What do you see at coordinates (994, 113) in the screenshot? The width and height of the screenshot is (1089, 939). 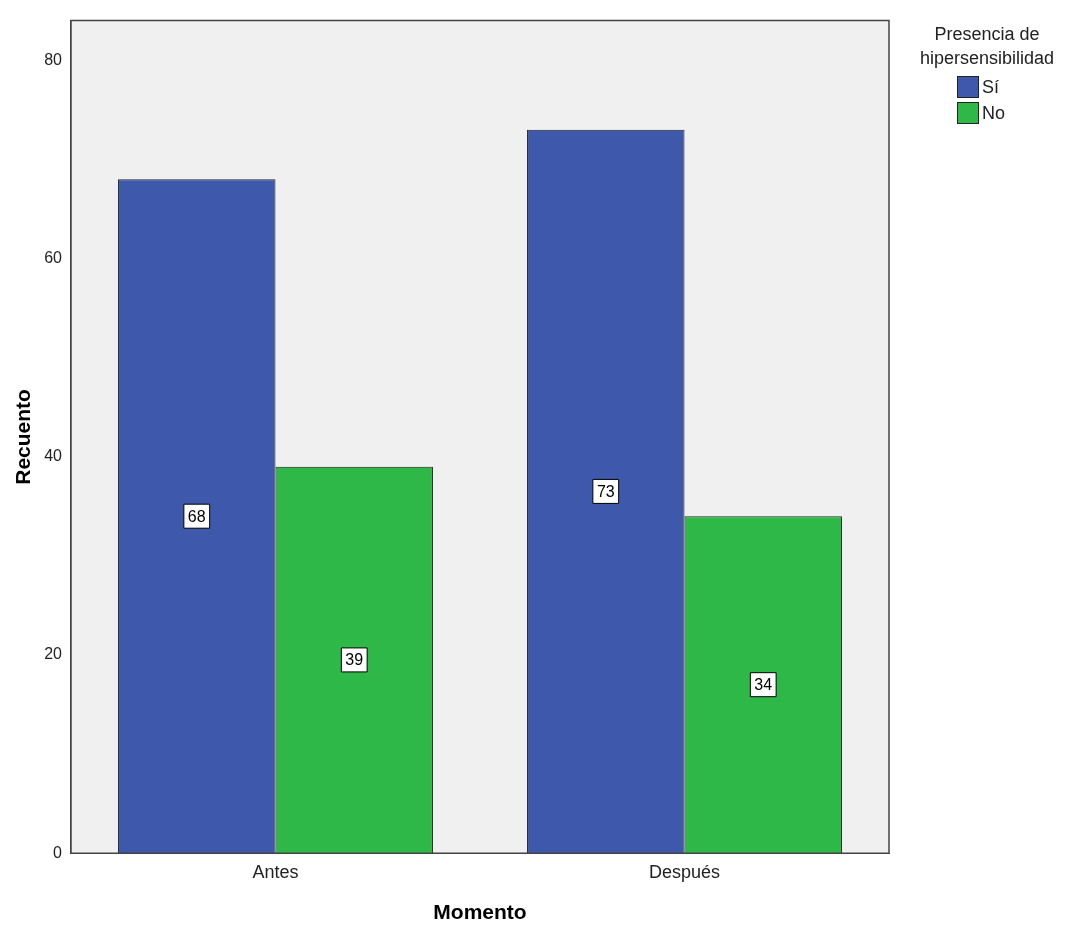 I see `legend-label: No` at bounding box center [994, 113].